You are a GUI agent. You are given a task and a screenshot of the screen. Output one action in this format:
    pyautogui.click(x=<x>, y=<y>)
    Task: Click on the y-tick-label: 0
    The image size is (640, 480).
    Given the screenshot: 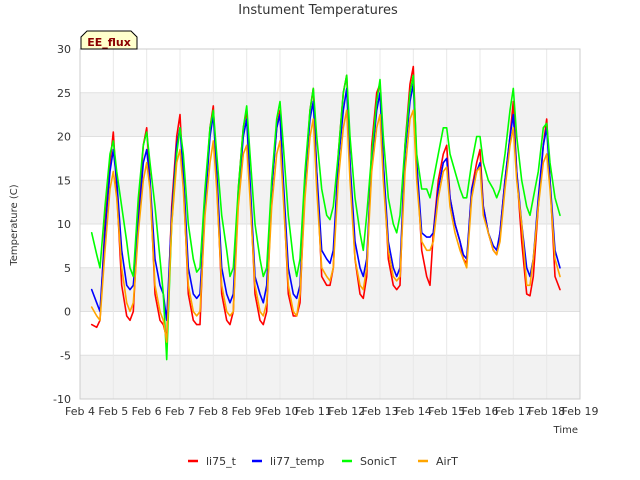 What is the action you would take?
    pyautogui.click(x=67, y=312)
    